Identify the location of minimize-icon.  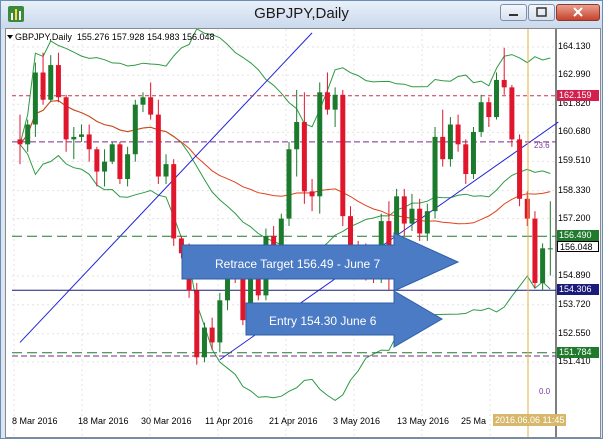
(513, 15).